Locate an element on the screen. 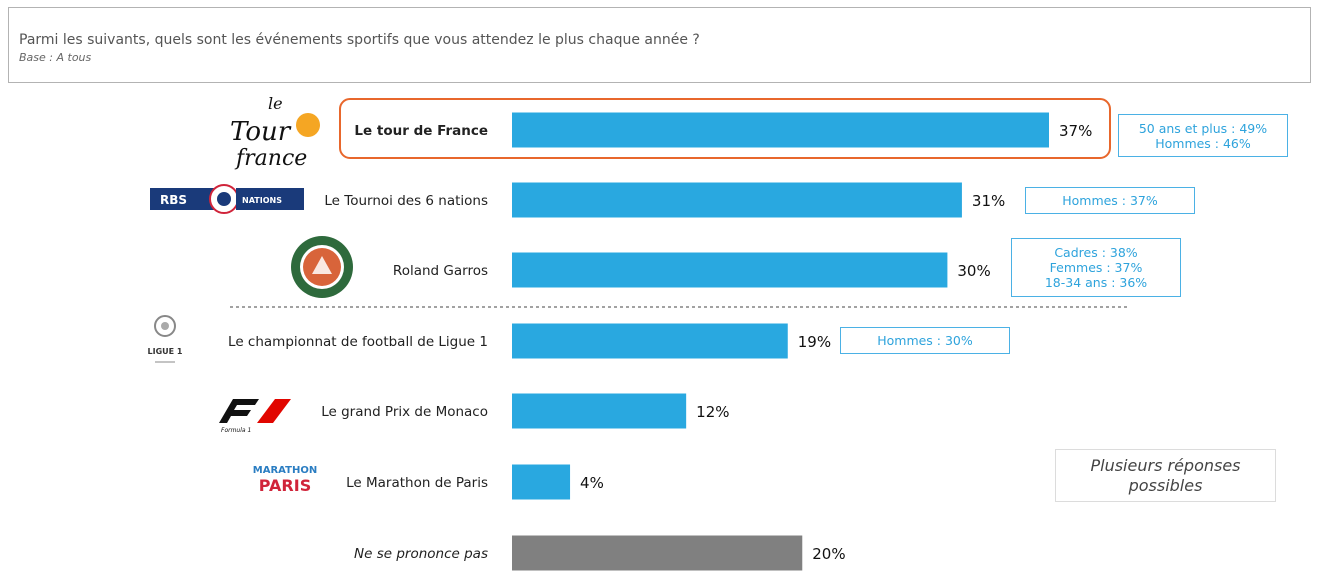  question-base: Base : A tous is located at coordinates (55, 57).